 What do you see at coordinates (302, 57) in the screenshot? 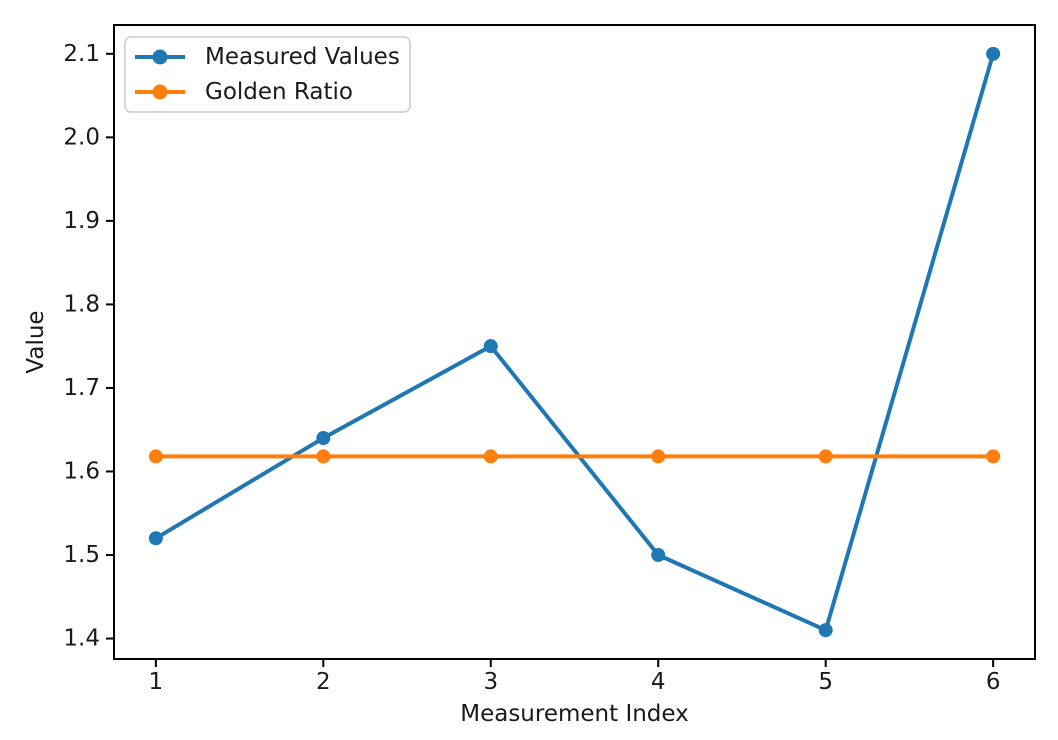
I see `legend-label: Measured Values` at bounding box center [302, 57].